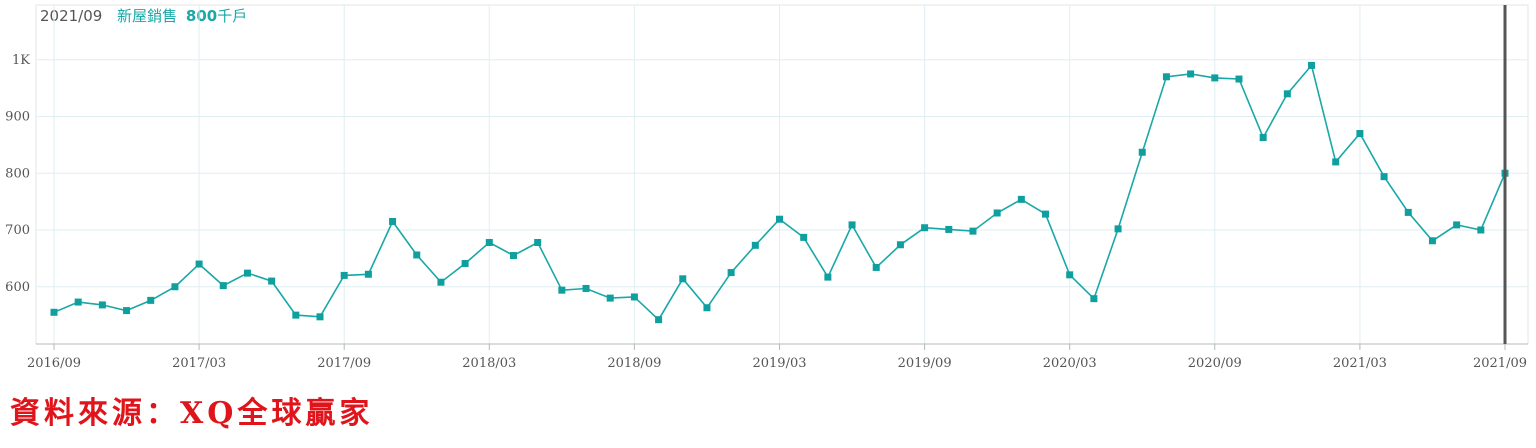  Describe the element at coordinates (54, 363) in the screenshot. I see `x-tick-label: 2016/09` at that location.